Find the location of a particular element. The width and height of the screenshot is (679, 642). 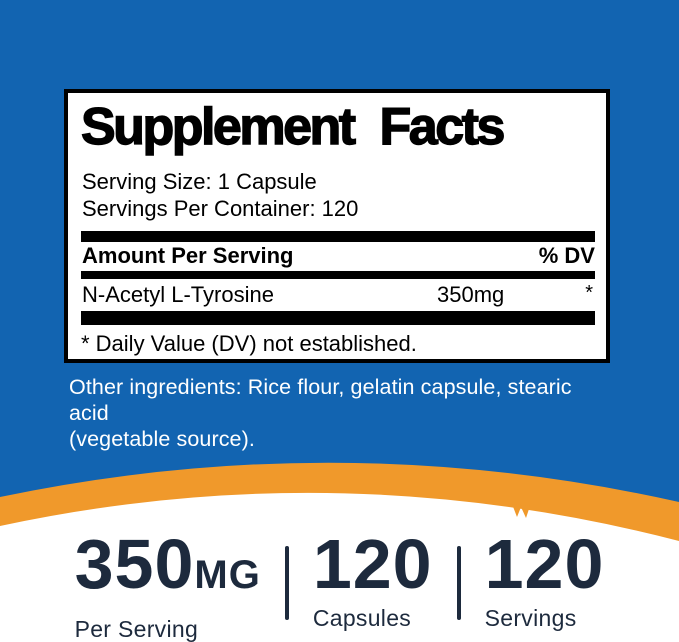

percent-dv-label: % DV is located at coordinates (566, 255).